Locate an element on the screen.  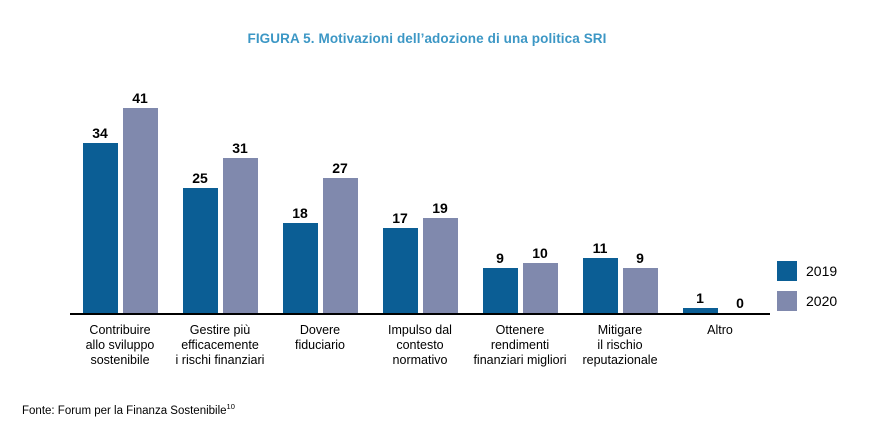
bar-group: 18 27 is located at coordinates (320, 237).